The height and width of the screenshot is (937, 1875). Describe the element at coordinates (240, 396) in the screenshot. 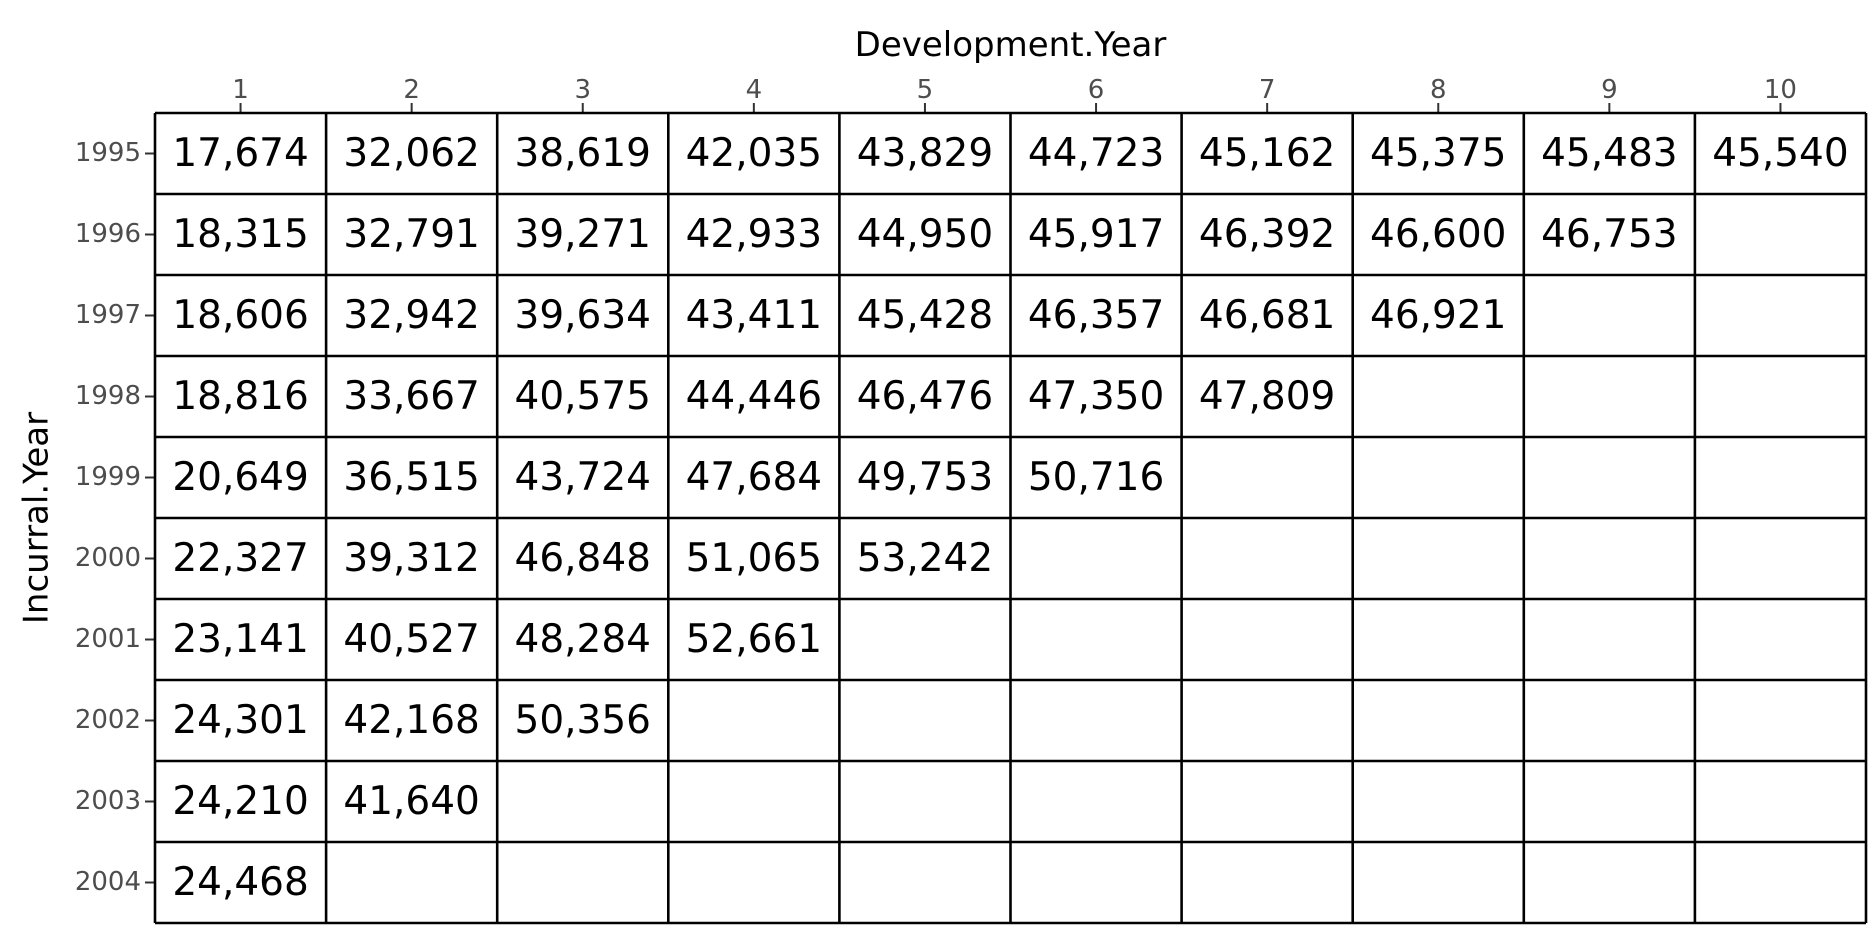

I see `table-cell-value: 18,816` at that location.